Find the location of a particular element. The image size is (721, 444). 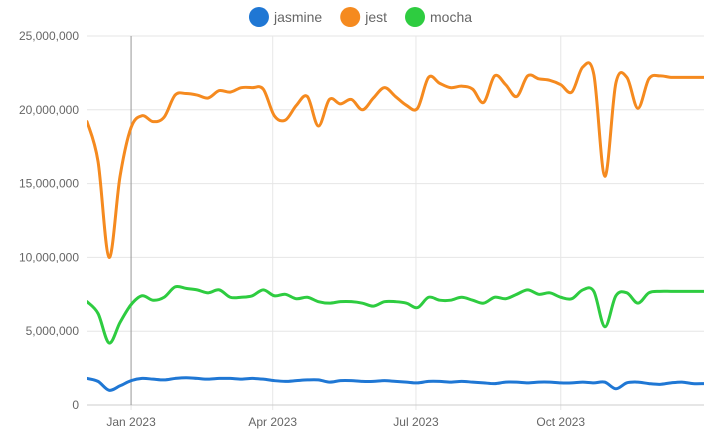

y-tick-label: 0 is located at coordinates (75, 405).